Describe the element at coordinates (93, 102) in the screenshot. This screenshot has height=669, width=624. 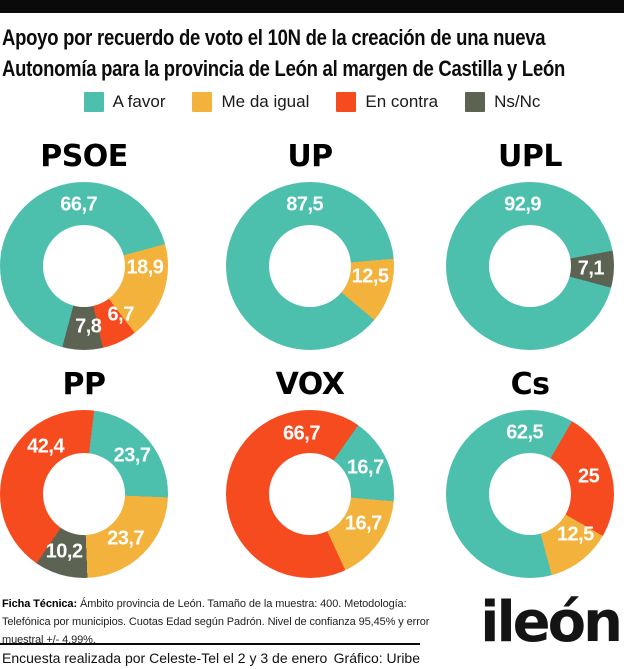
I see `legend-swatch-a-favor` at that location.